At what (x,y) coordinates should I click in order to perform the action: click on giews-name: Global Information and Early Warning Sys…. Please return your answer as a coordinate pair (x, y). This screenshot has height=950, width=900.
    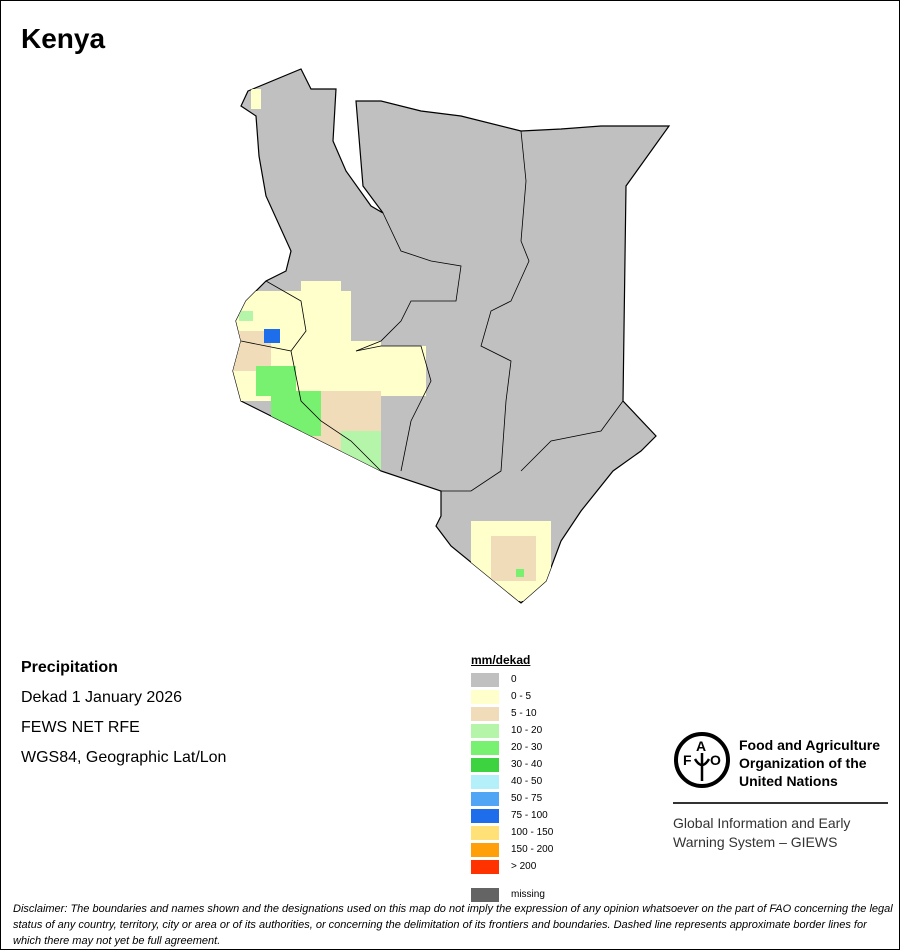
    Looking at the image, I should click on (762, 832).